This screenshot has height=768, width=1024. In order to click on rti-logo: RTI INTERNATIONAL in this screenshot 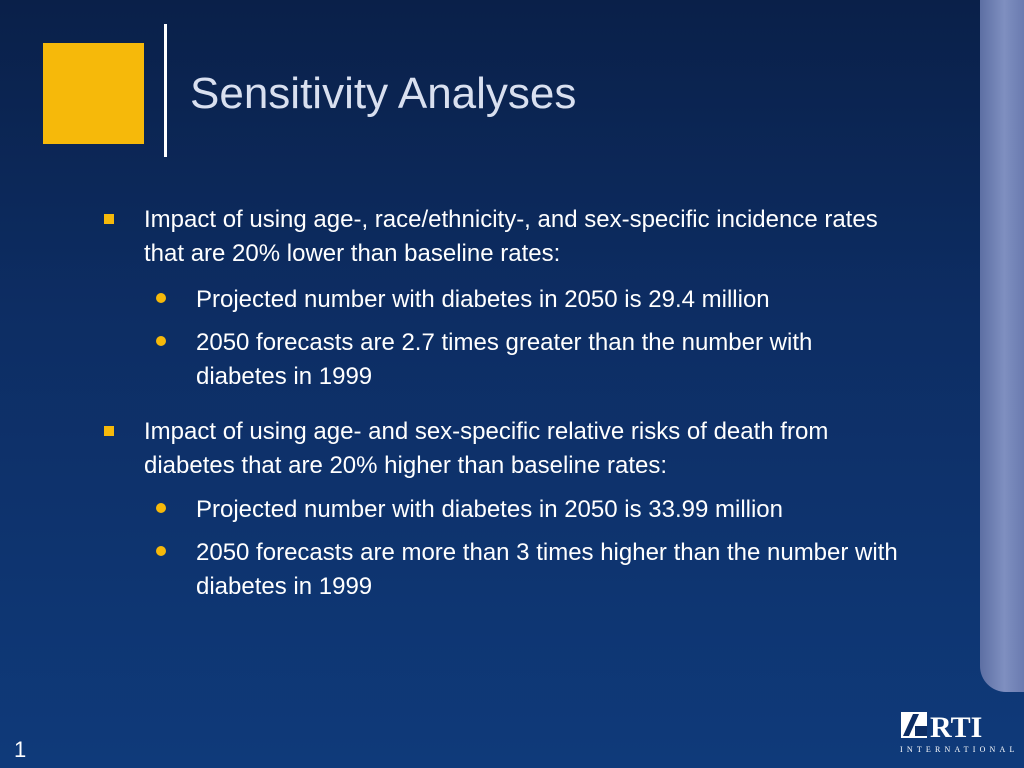, I will do `click(959, 732)`.